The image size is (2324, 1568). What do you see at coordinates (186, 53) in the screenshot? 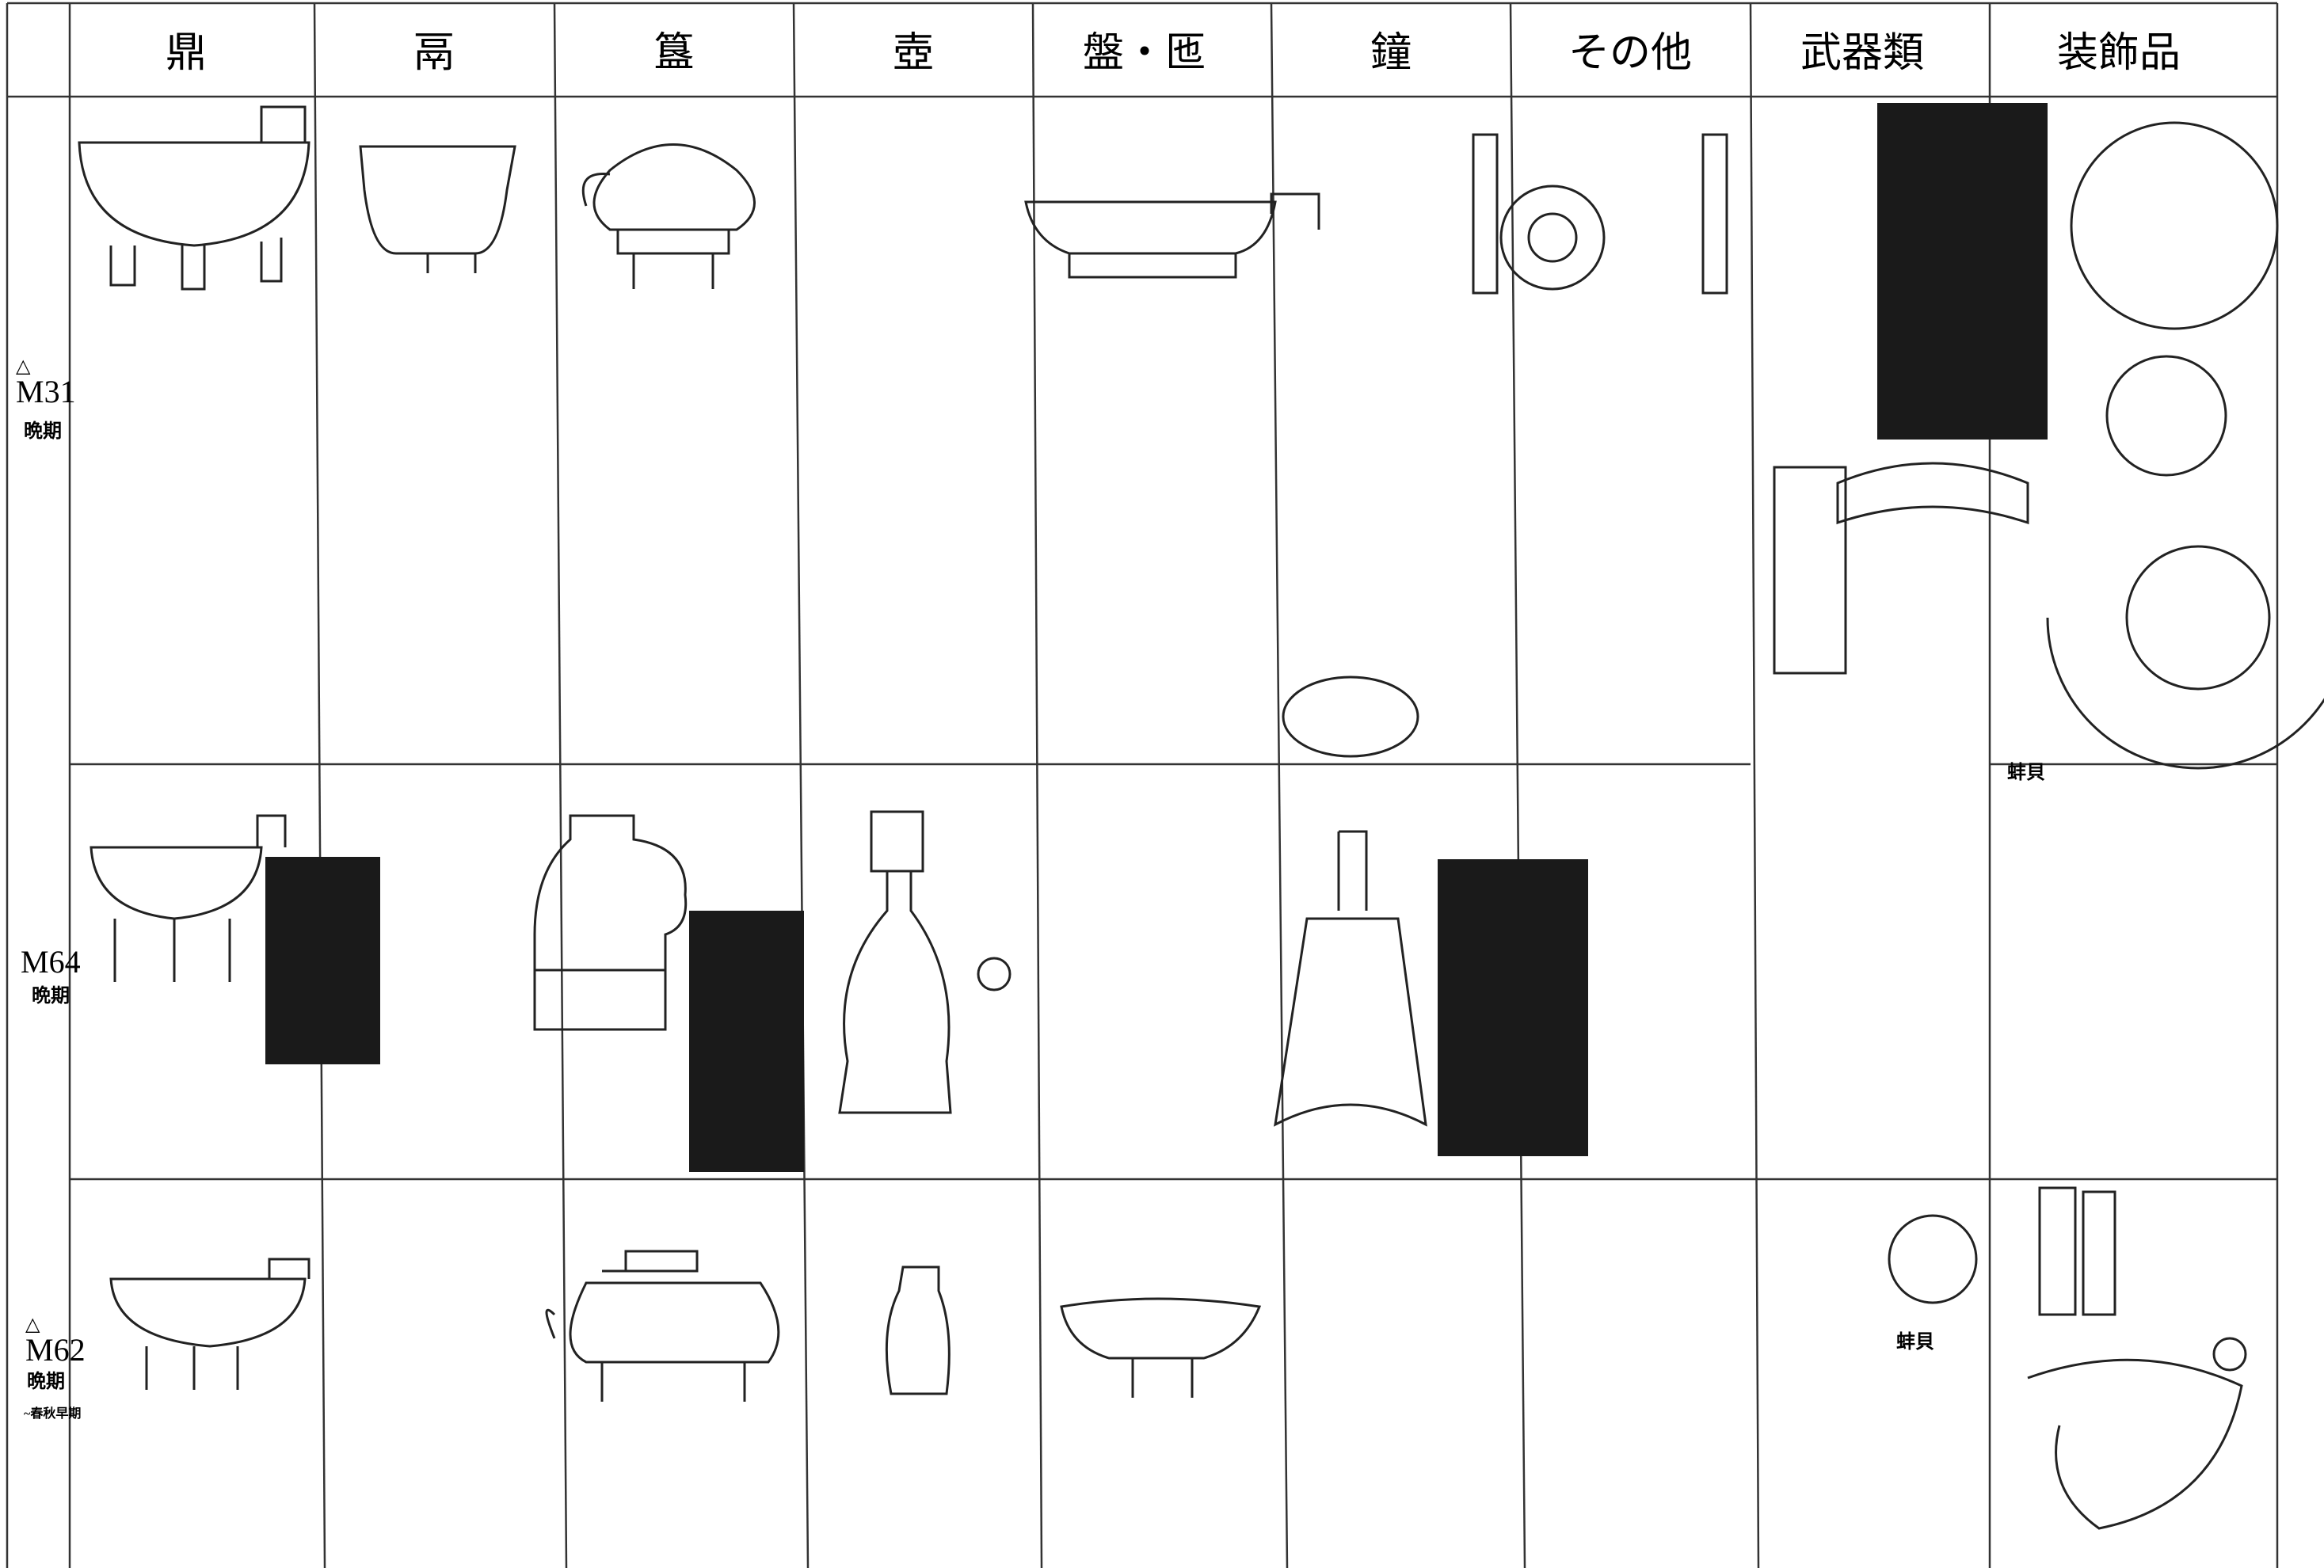
I see `column-header: 鼎` at bounding box center [186, 53].